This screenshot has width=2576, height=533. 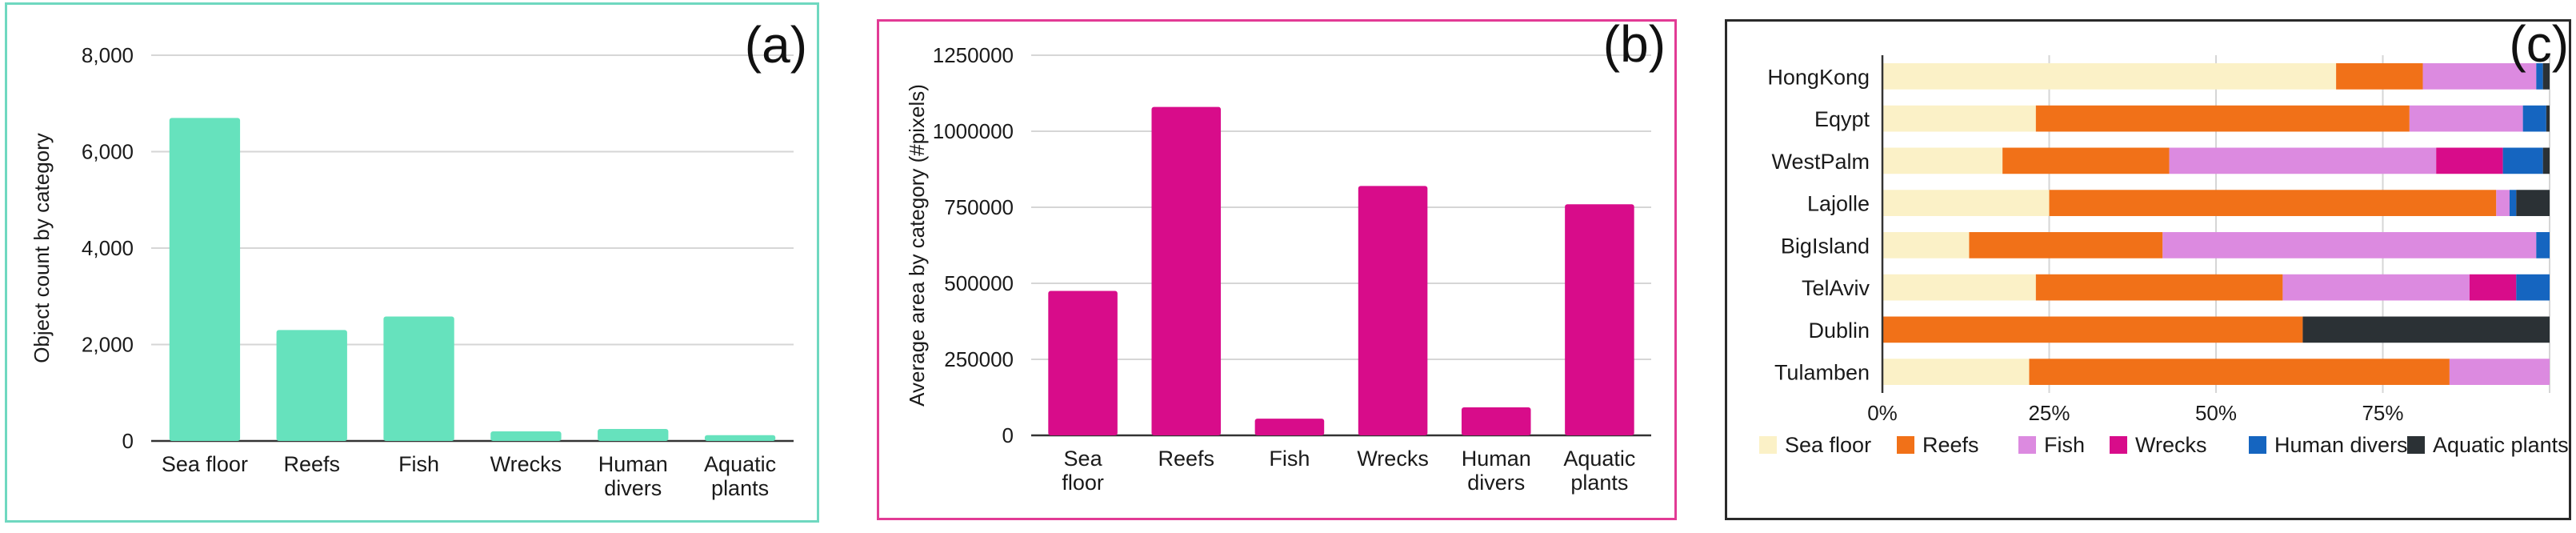 I want to click on chart-c-row-label-dublin: Dublin, so click(x=1839, y=331).